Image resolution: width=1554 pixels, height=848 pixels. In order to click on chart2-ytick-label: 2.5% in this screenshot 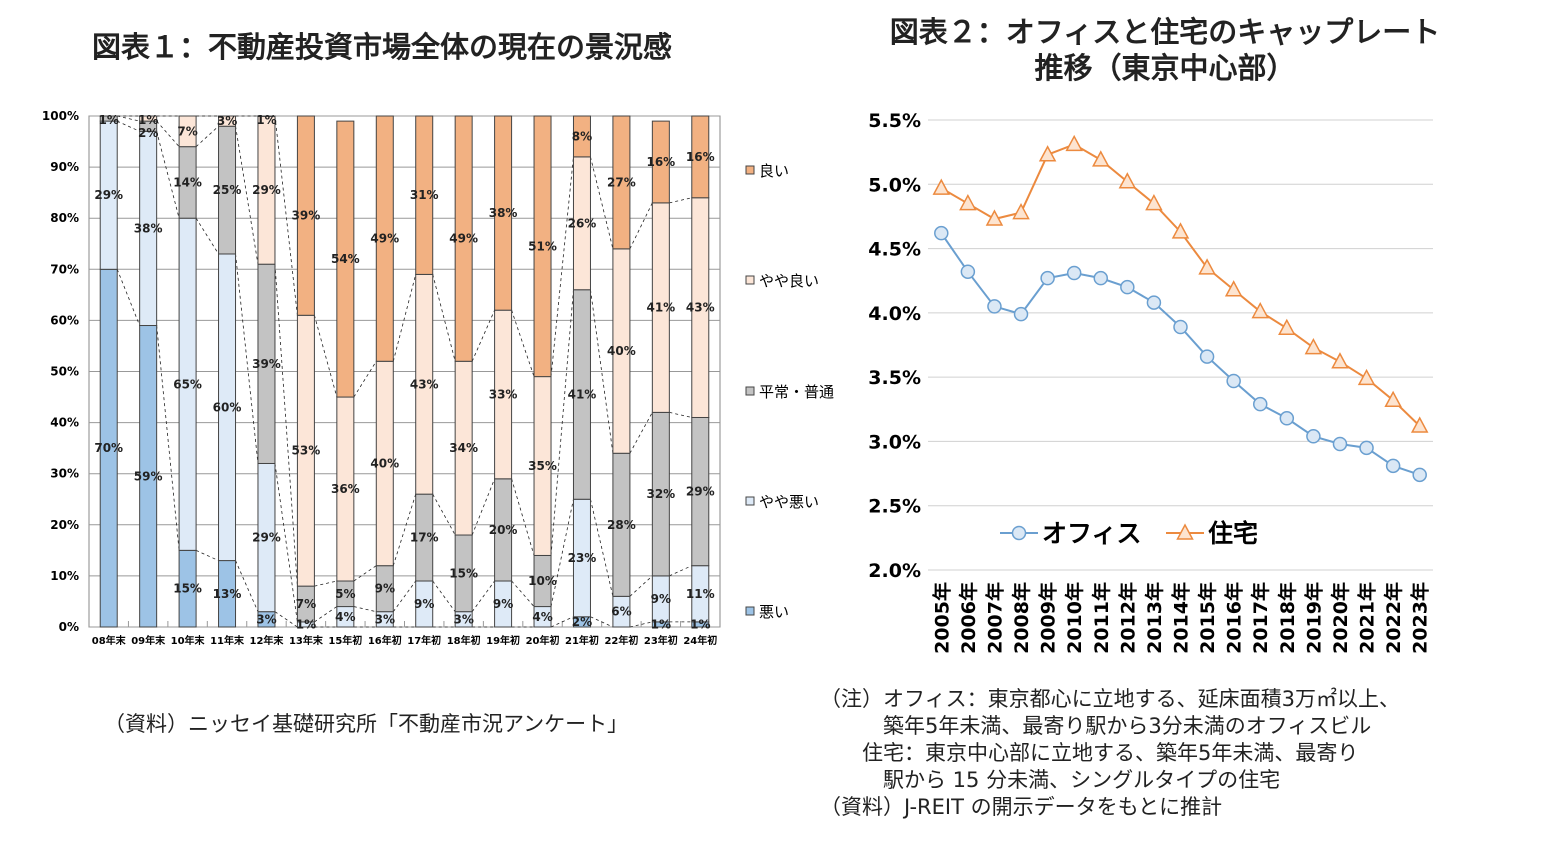, I will do `click(894, 507)`.